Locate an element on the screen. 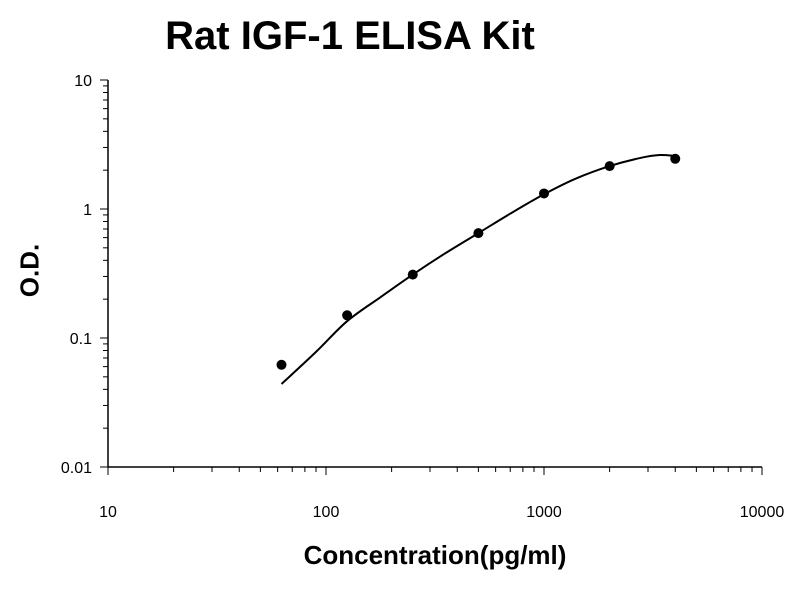 Image resolution: width=800 pixels, height=600 pixels. x-tick-label: 10000 is located at coordinates (762, 512).